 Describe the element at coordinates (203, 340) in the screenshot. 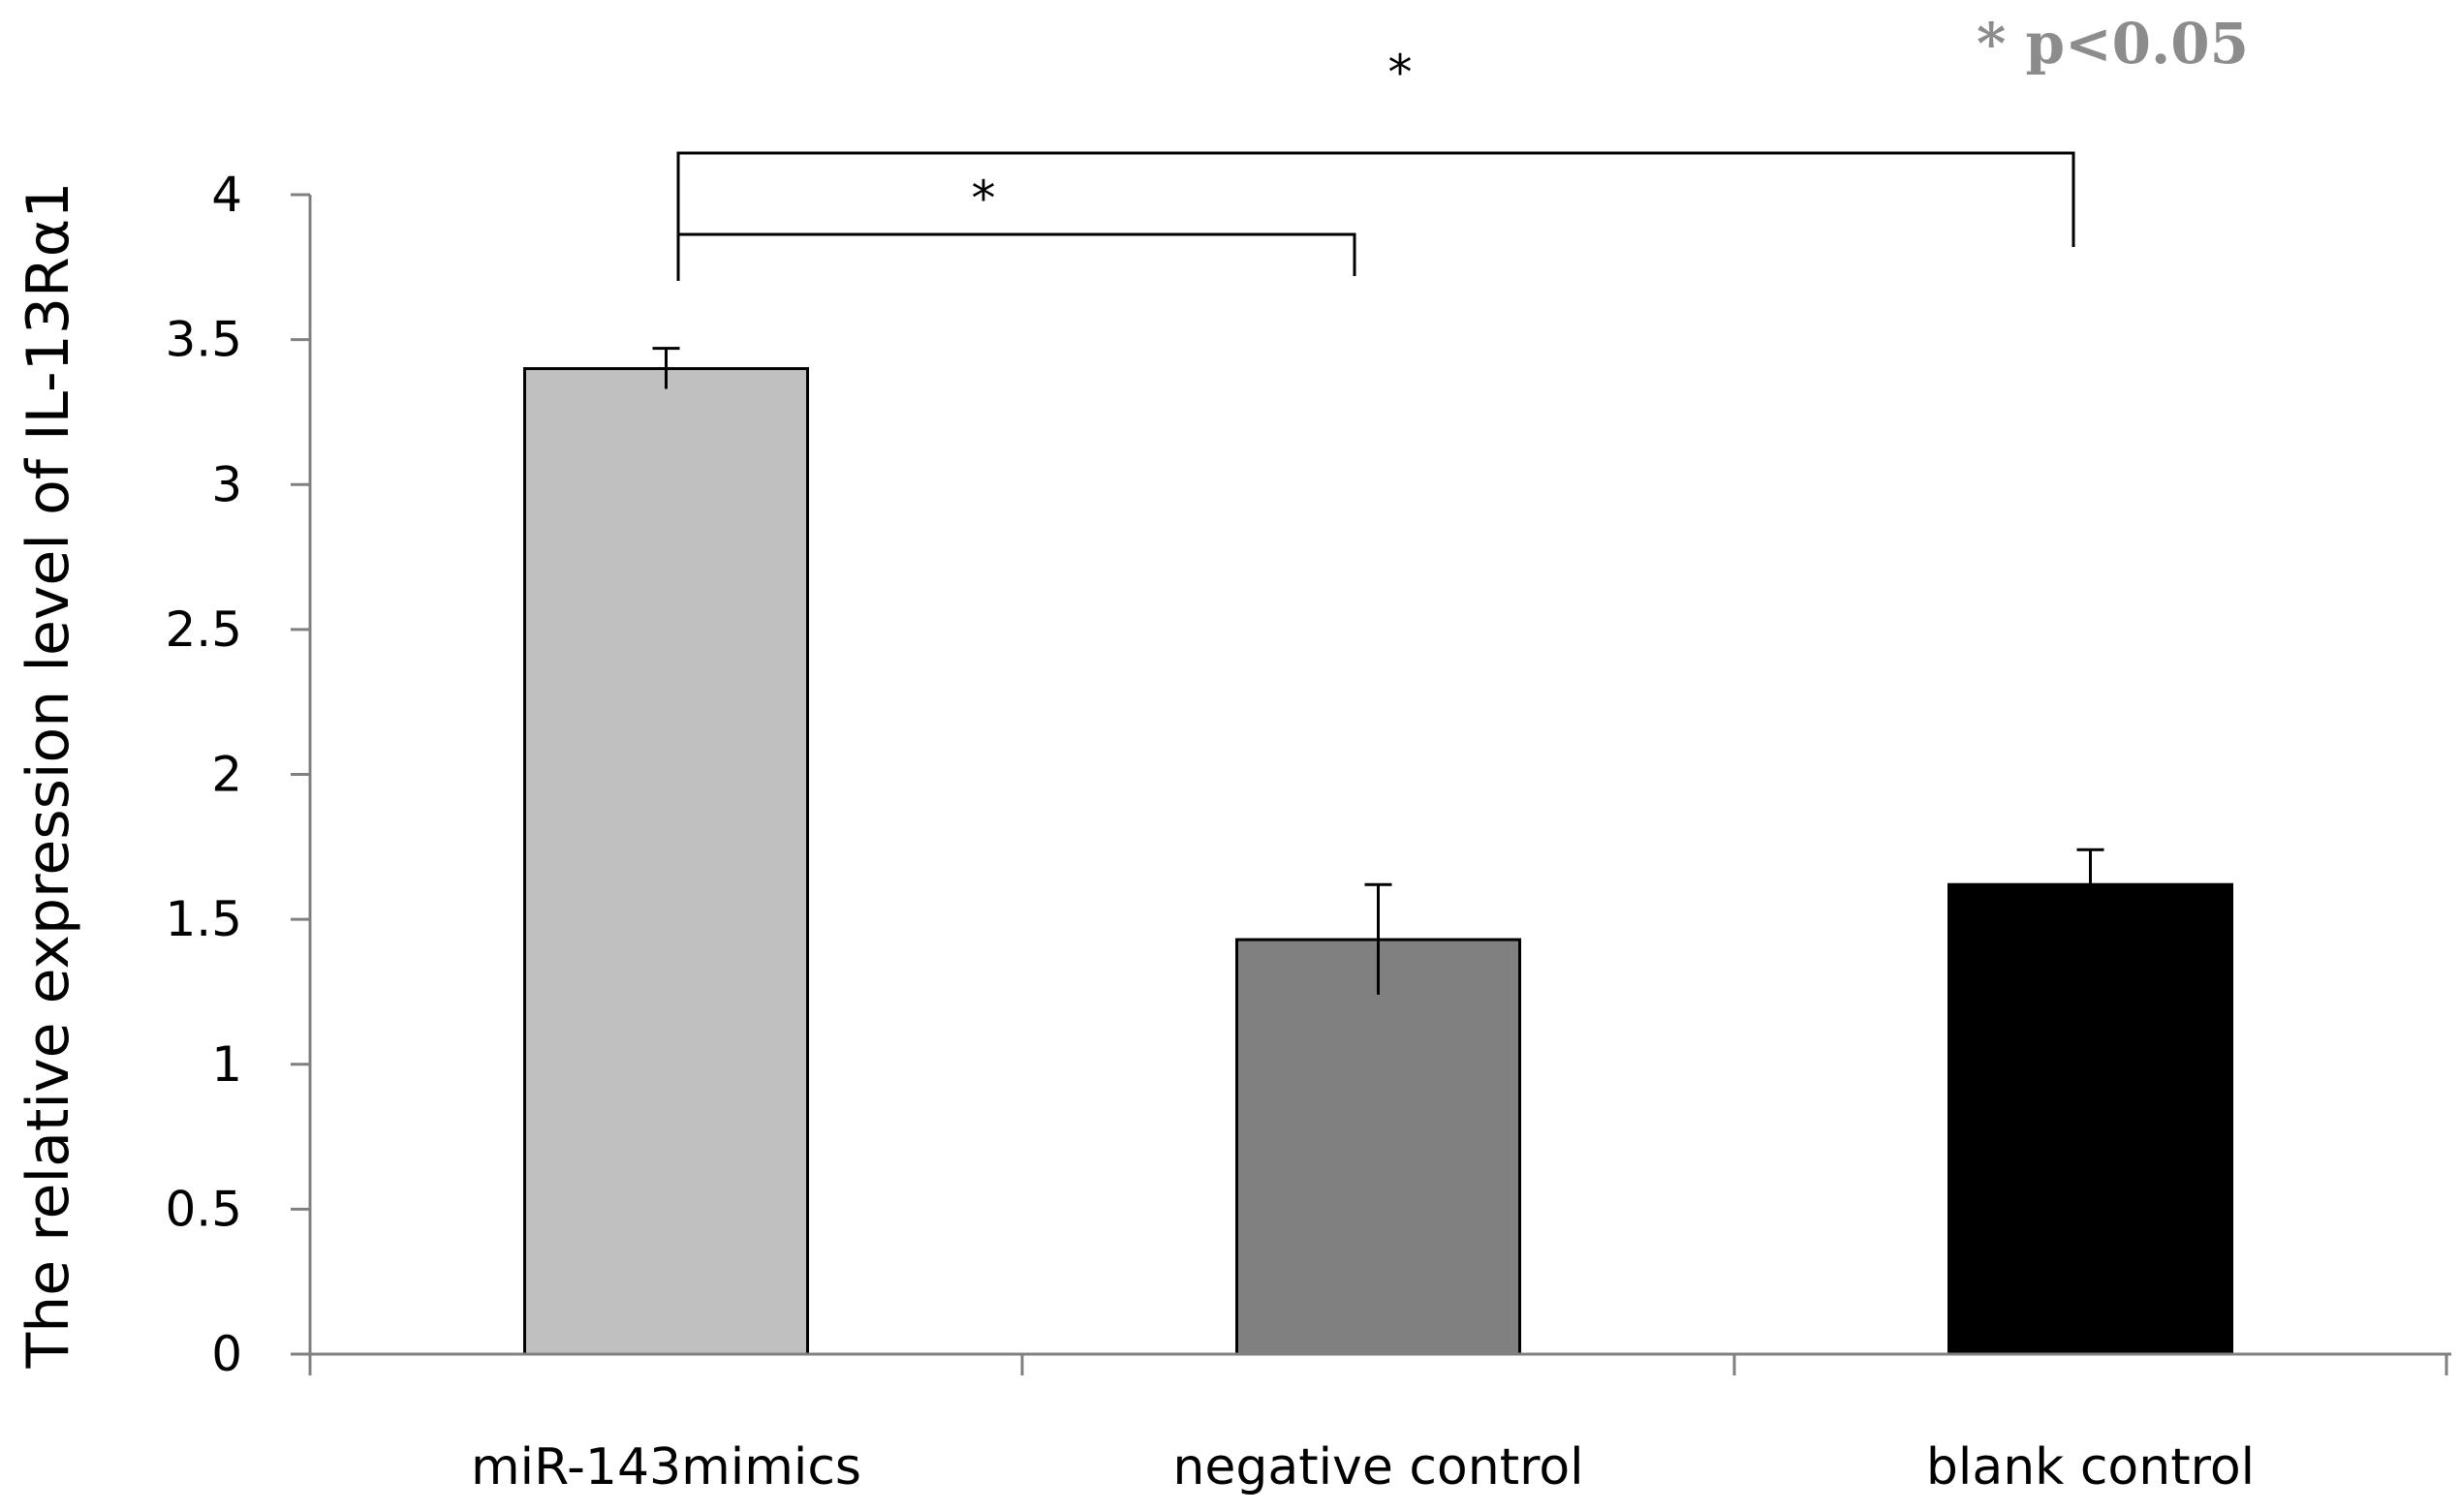

I see `y-tick-label: 3.5` at that location.